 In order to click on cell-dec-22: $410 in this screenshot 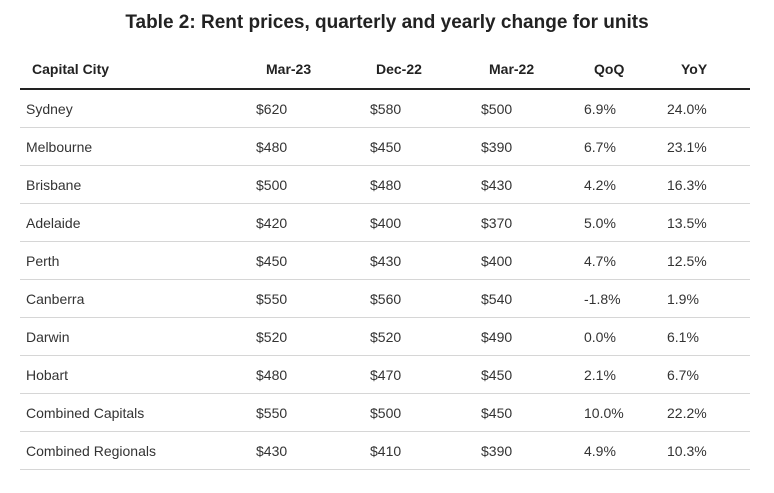, I will do `click(425, 450)`.